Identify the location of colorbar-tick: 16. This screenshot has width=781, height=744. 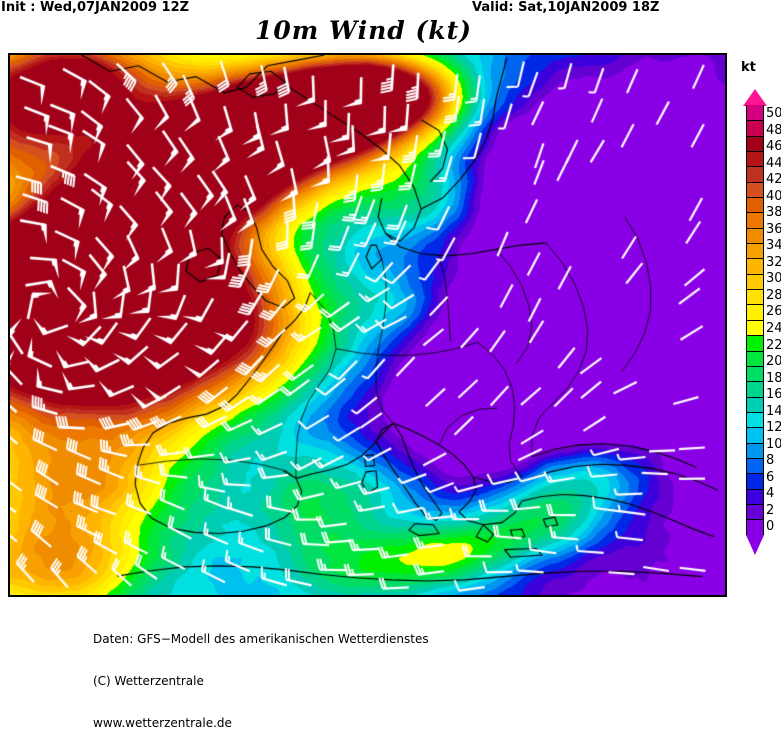
(773, 395).